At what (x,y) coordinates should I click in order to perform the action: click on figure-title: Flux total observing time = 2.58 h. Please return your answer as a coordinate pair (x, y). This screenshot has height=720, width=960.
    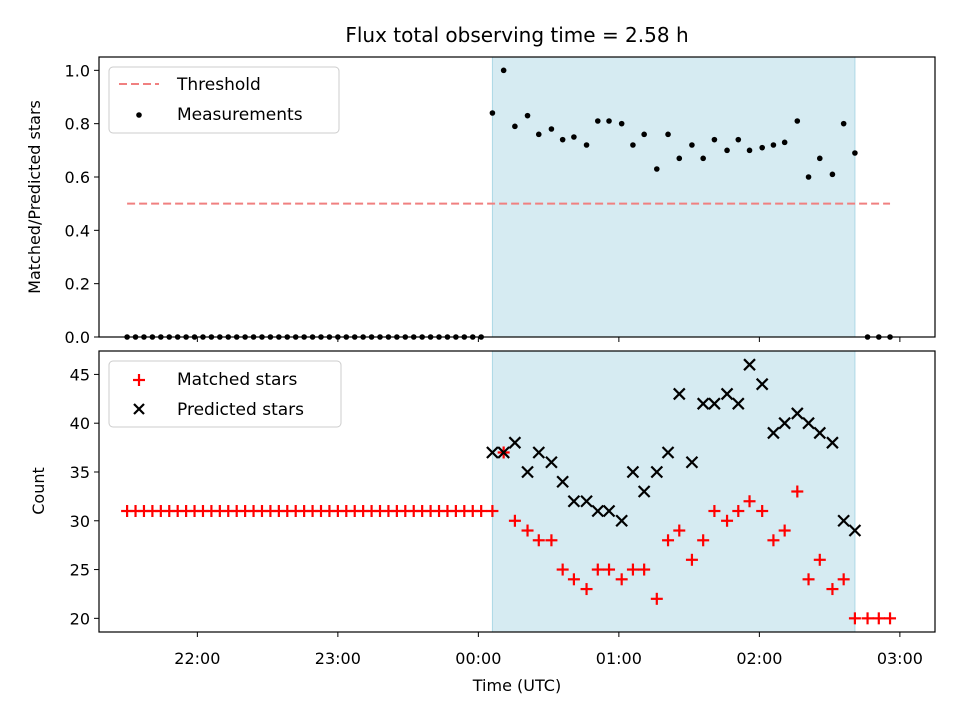
    Looking at the image, I should click on (516, 35).